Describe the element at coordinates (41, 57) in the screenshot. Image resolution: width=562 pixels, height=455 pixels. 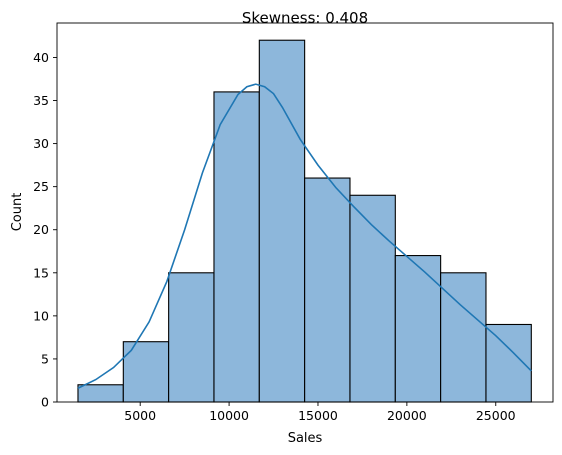
I see `y-tick-label: 40` at that location.